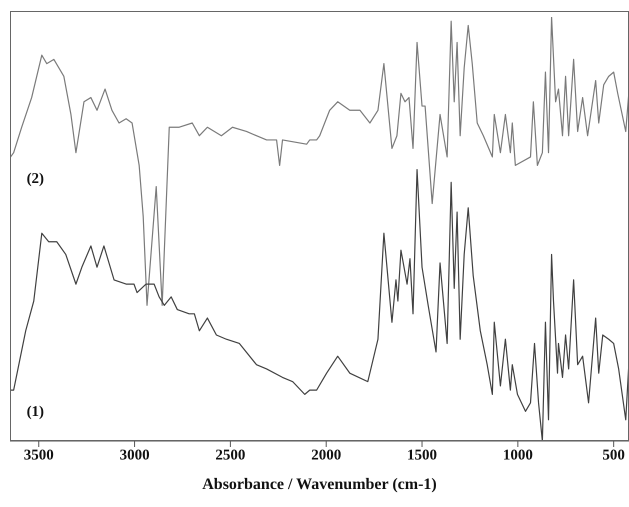 The width and height of the screenshot is (629, 507). Describe the element at coordinates (230, 456) in the screenshot. I see `x-tick-label: 2500` at that location.